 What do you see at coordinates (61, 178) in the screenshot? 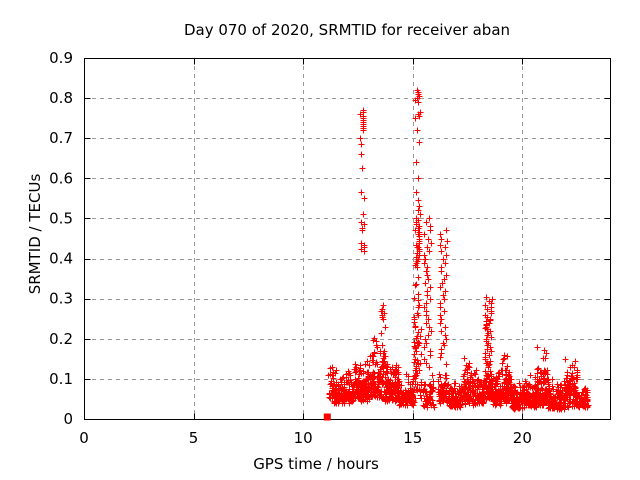
I see `y-tick-label: 0.6` at bounding box center [61, 178].